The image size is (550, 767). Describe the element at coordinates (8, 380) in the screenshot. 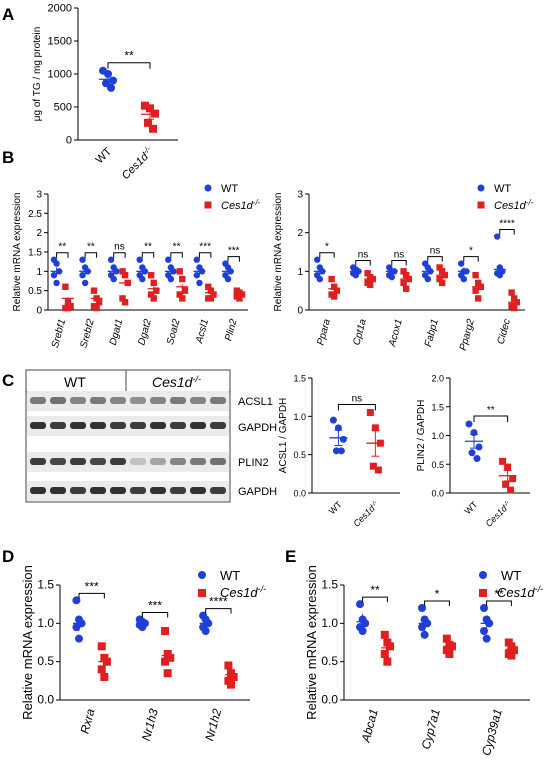

I see `panel-label-c: C` at that location.